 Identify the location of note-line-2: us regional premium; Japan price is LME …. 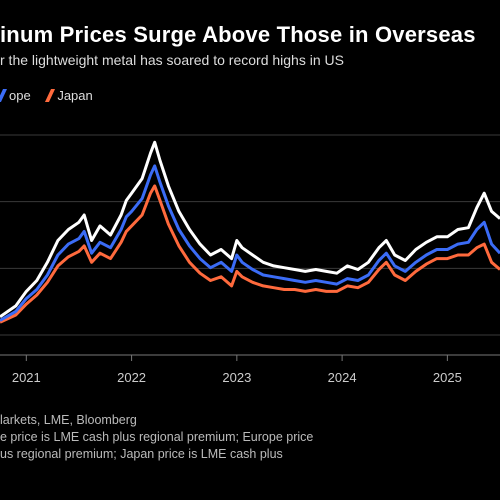
(141, 454).